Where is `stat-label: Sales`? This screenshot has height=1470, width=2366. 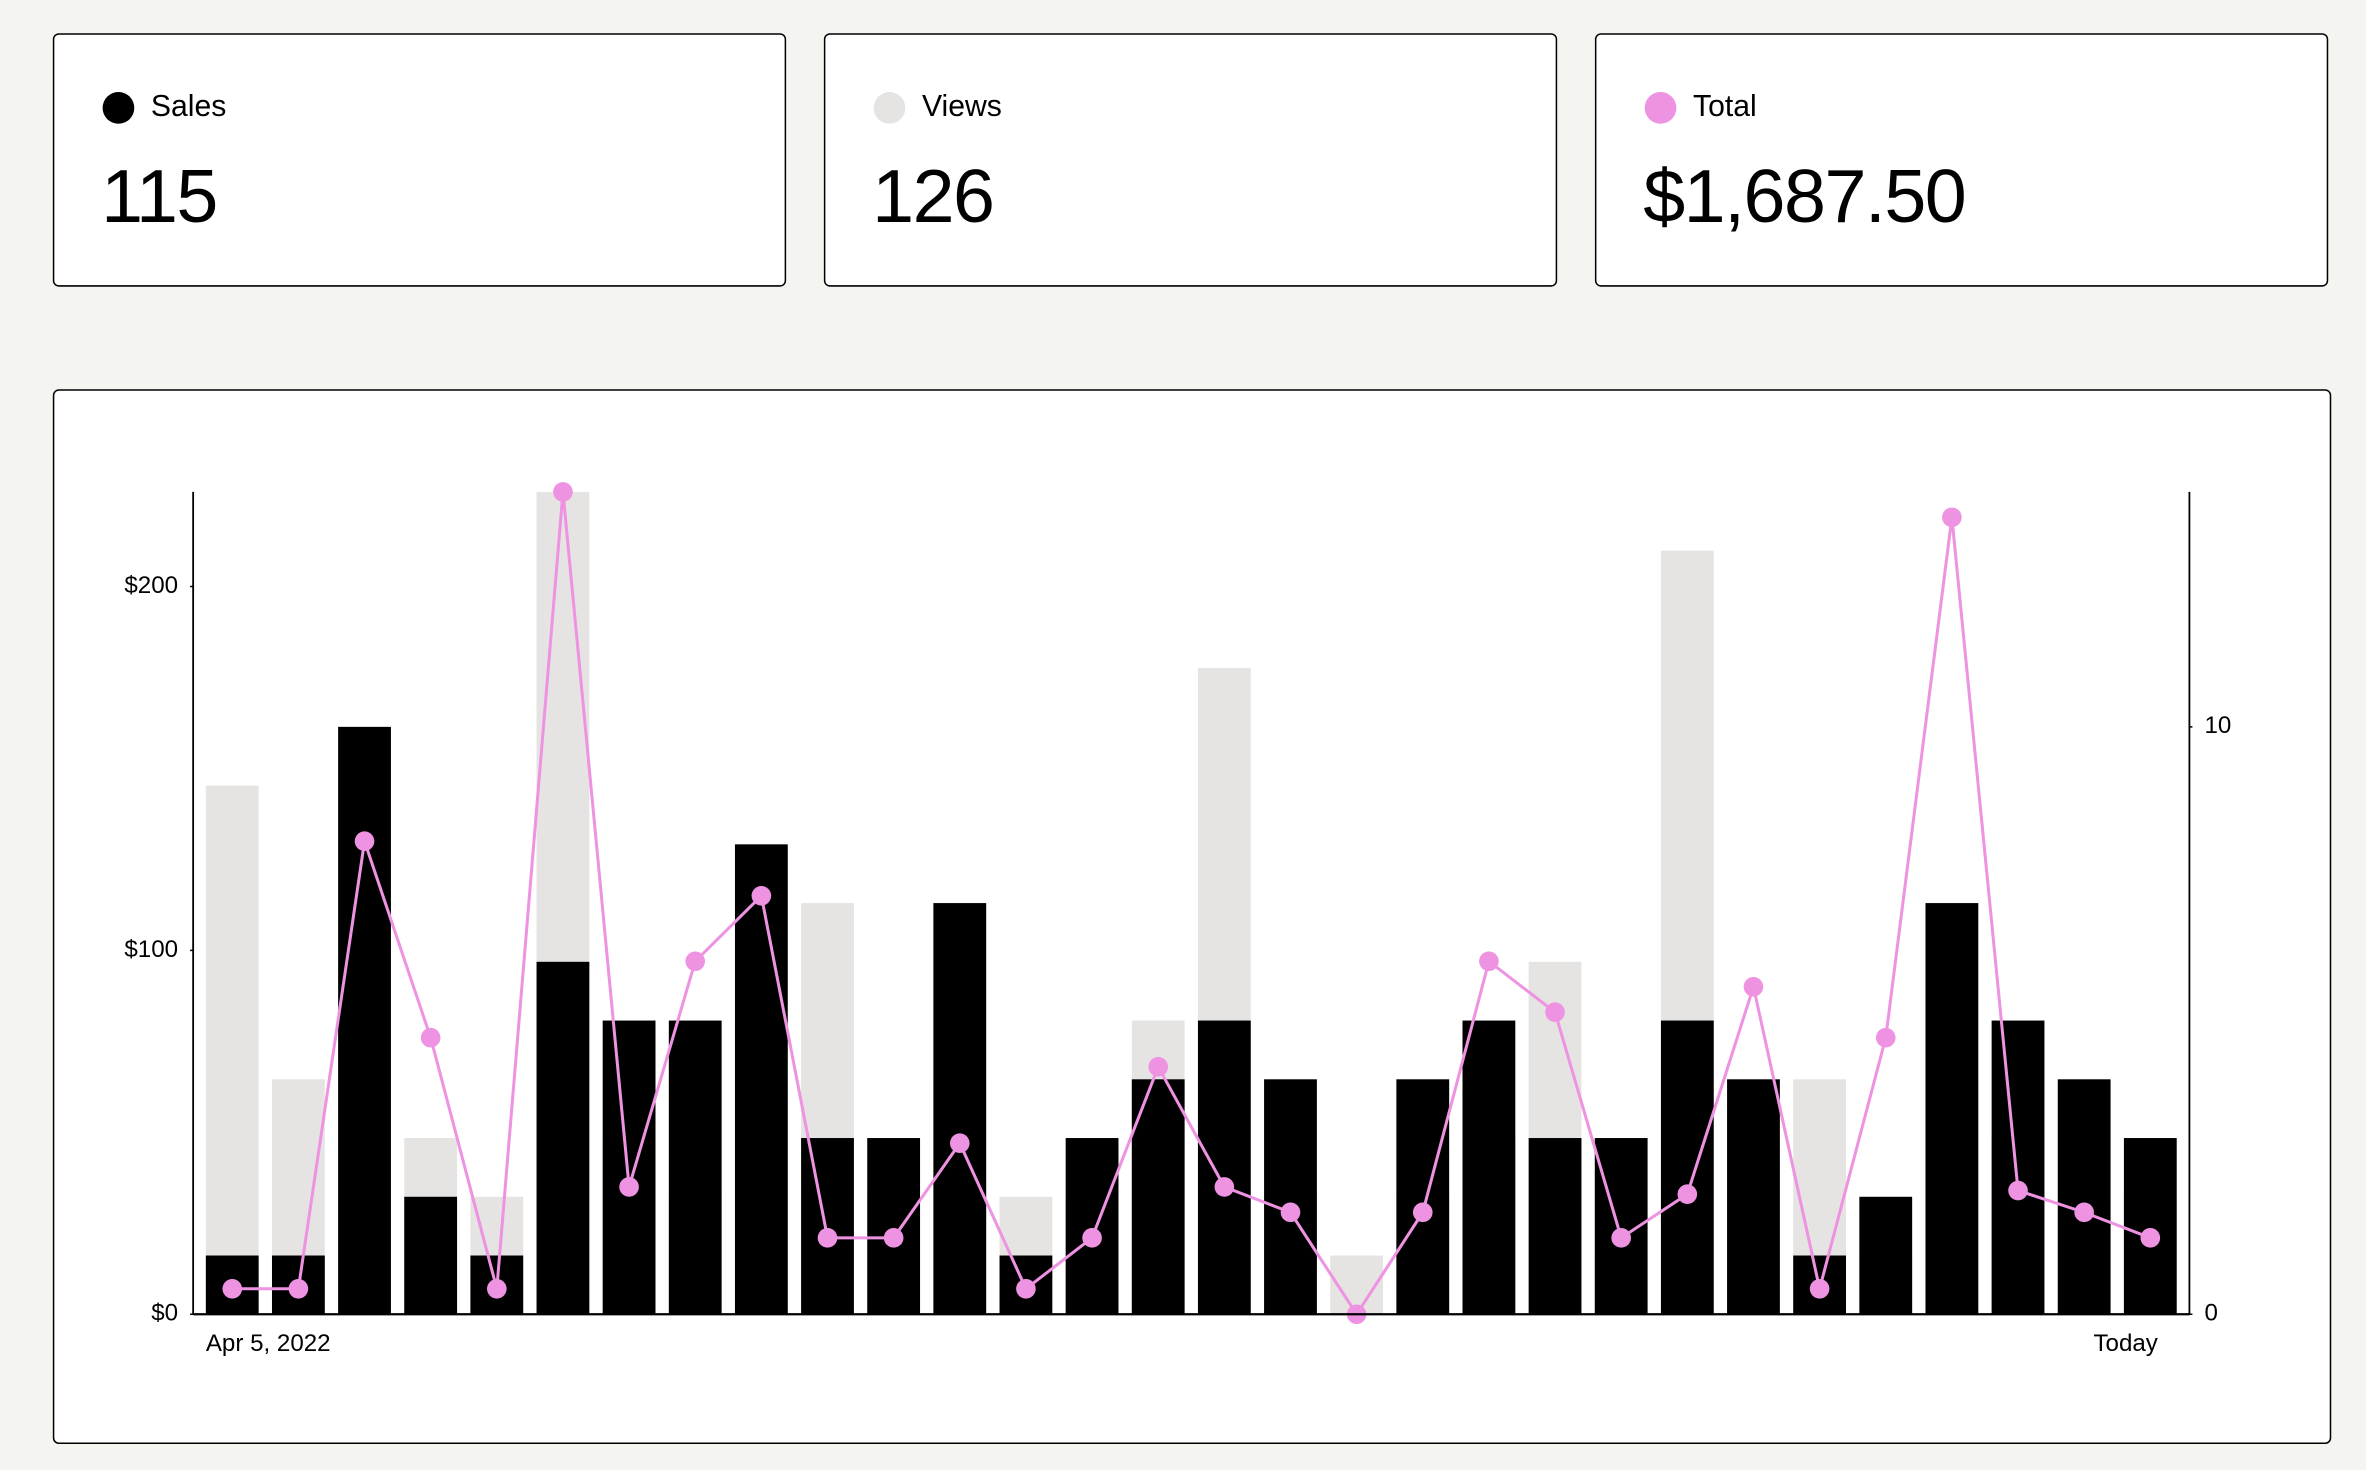 stat-label: Sales is located at coordinates (188, 107).